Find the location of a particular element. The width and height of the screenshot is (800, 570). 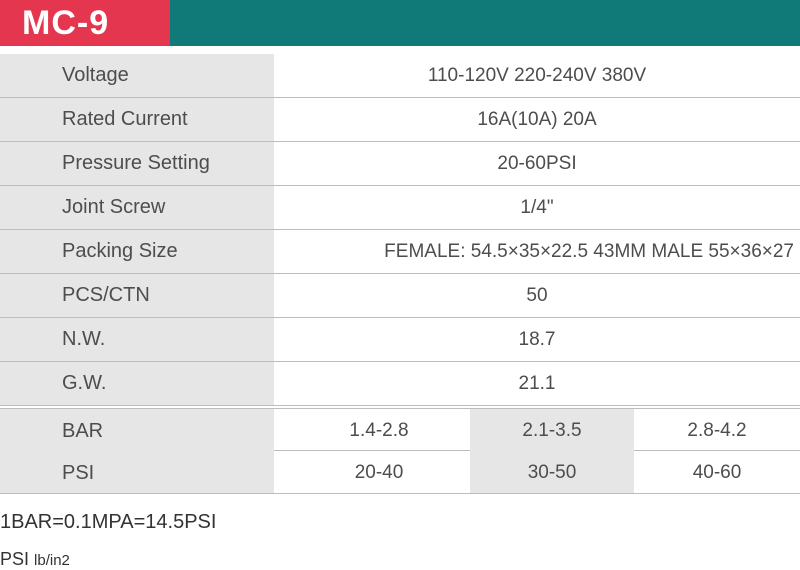

spec-row-net-weight: N.W. 18.7 is located at coordinates (400, 340).